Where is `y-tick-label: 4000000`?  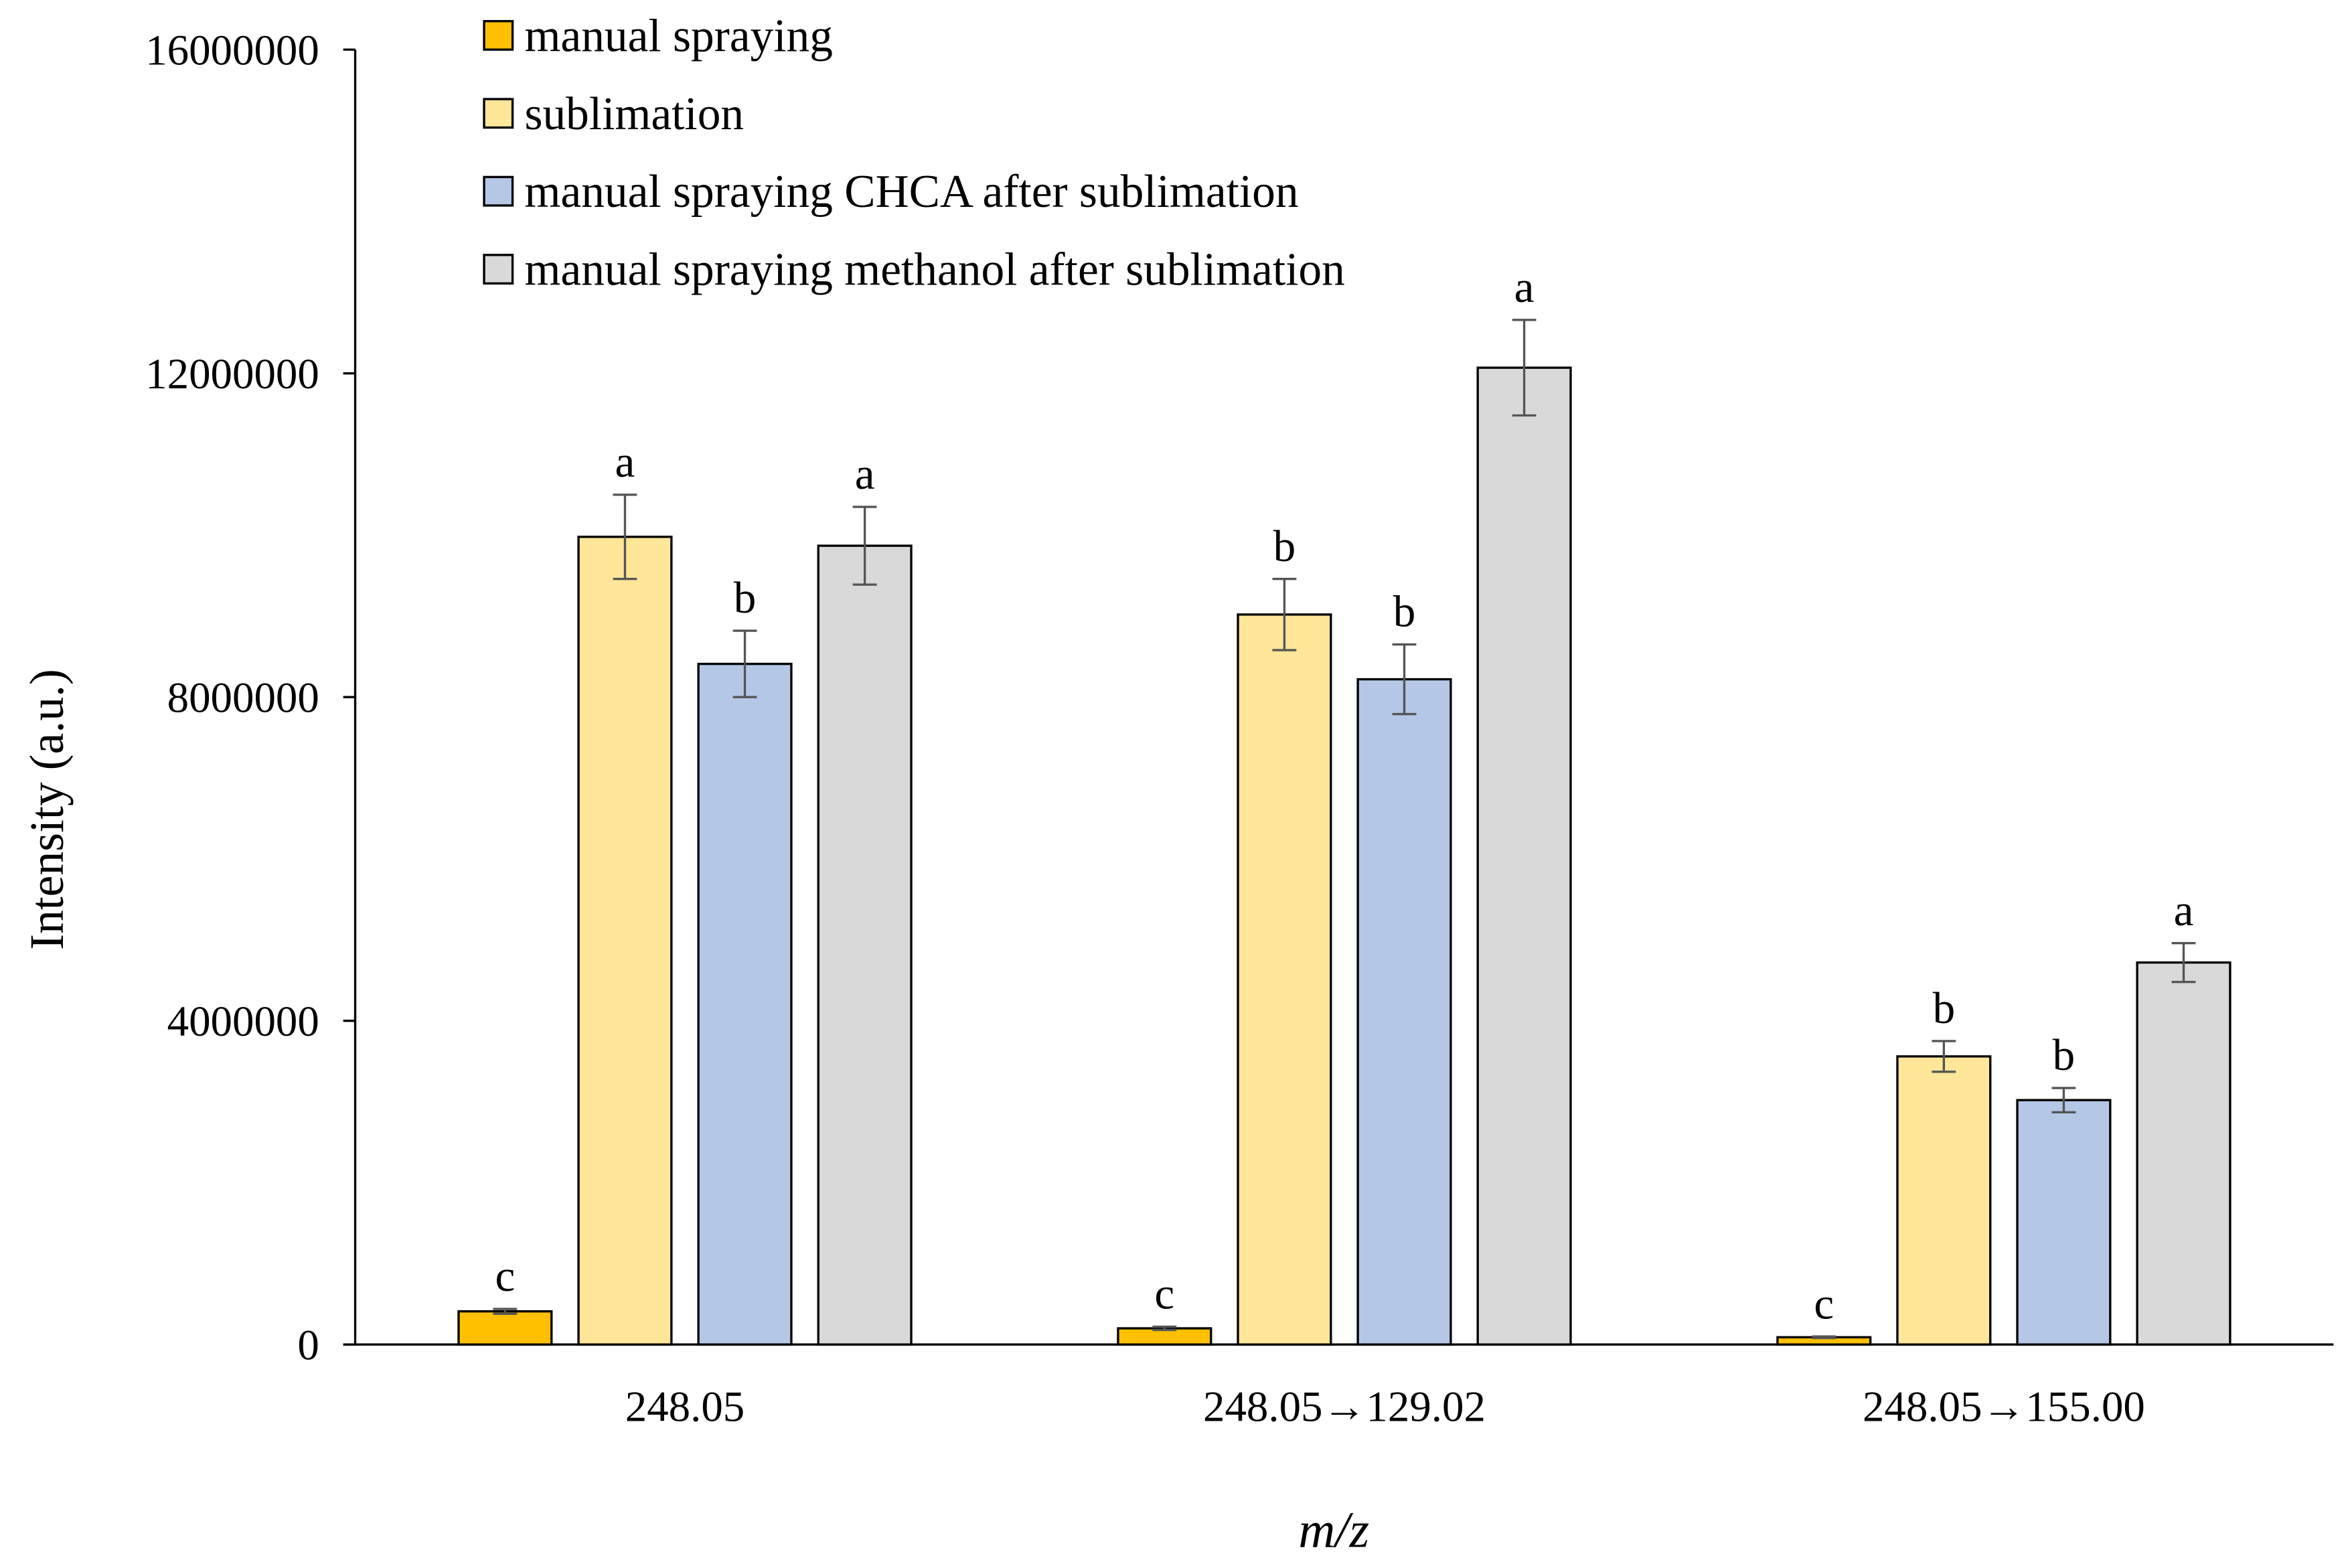 y-tick-label: 4000000 is located at coordinates (243, 1022).